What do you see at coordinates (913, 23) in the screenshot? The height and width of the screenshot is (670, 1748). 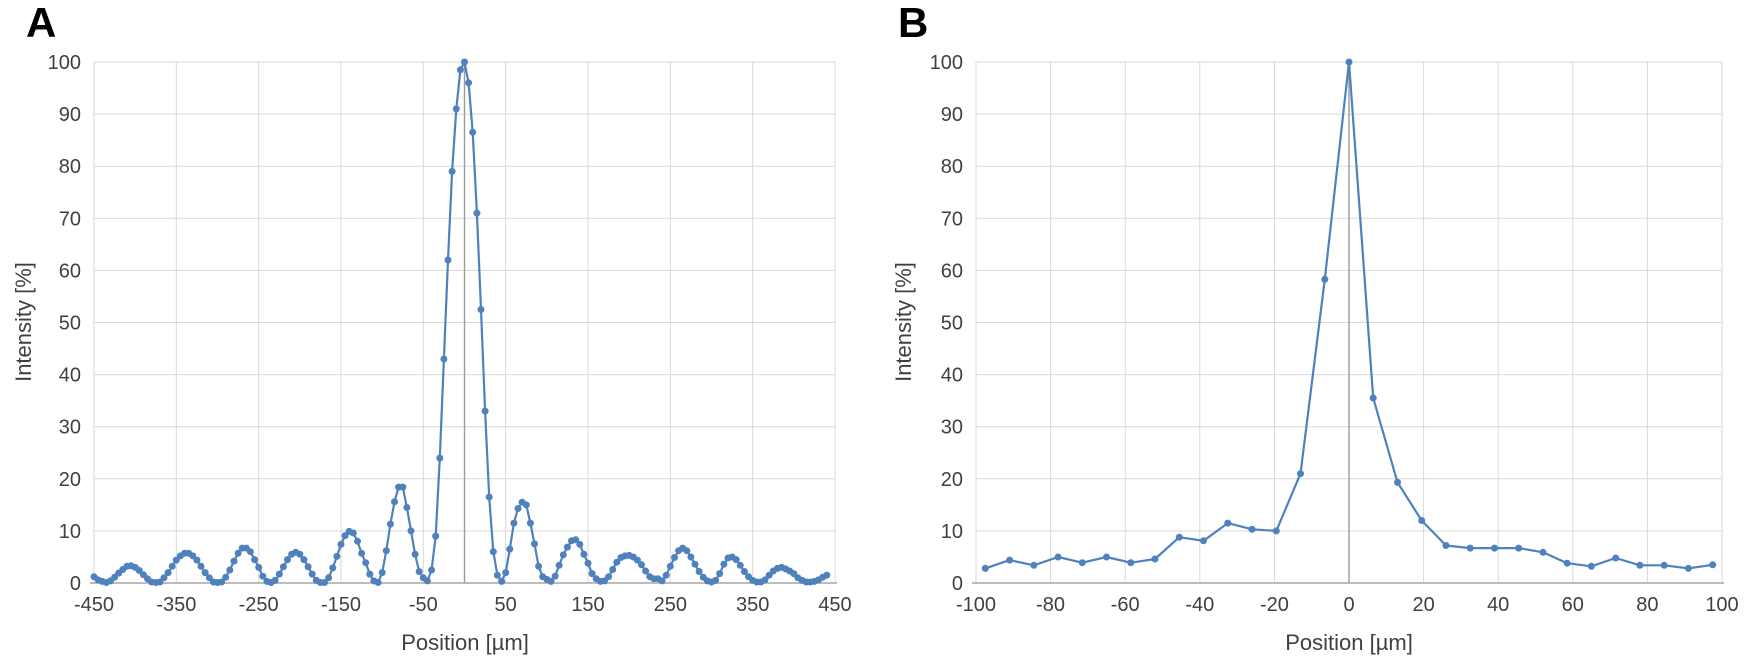 I see `panel-label-b: B` at bounding box center [913, 23].